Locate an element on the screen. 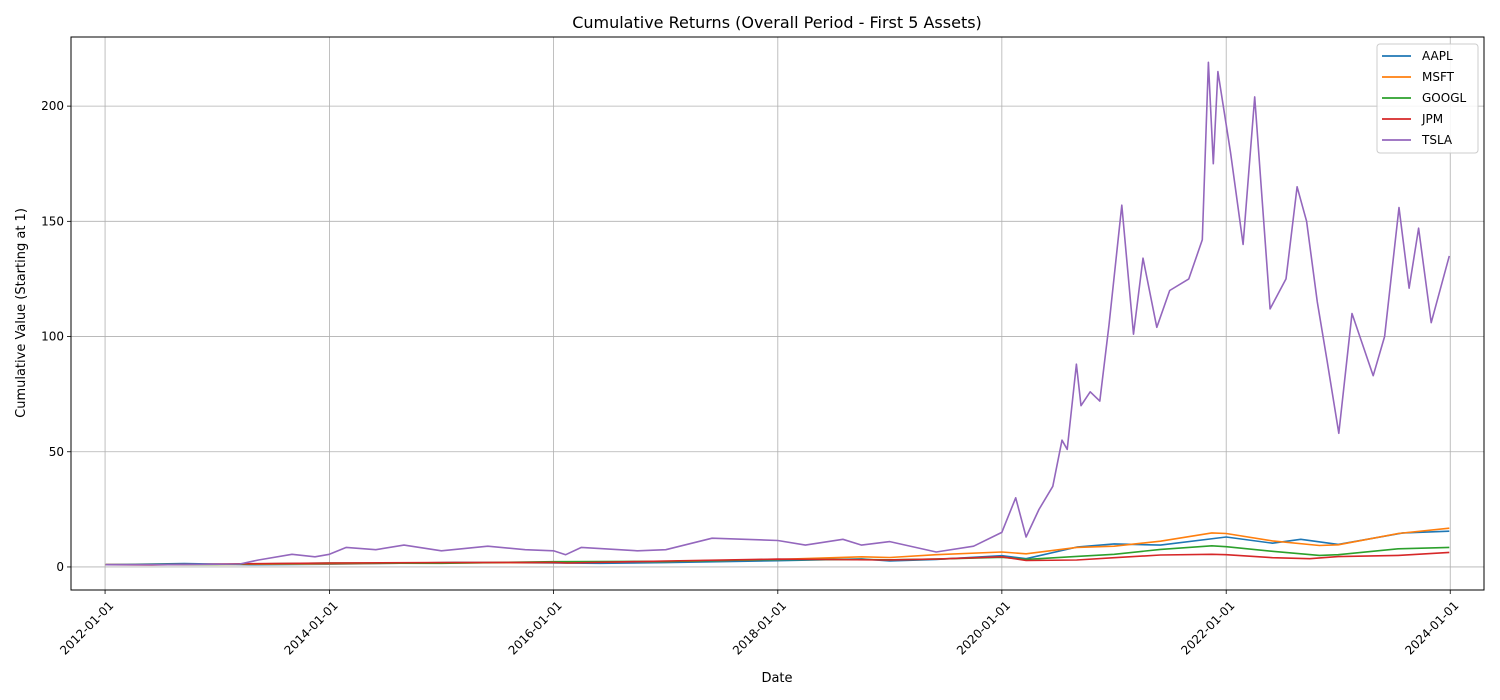 This screenshot has width=1500, height=700. legend-label-jpm: JPM is located at coordinates (1432, 119).